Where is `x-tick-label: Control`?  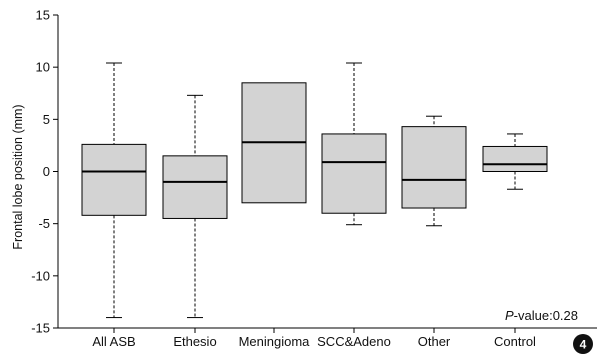
x-tick-label: Control is located at coordinates (515, 341).